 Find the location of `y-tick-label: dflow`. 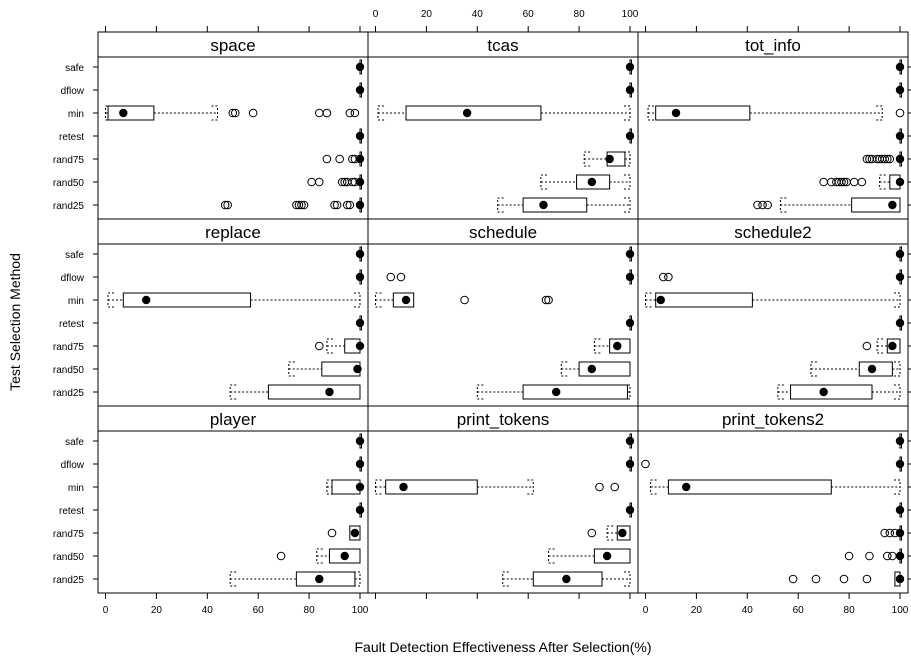

y-tick-label: dflow is located at coordinates (73, 278).